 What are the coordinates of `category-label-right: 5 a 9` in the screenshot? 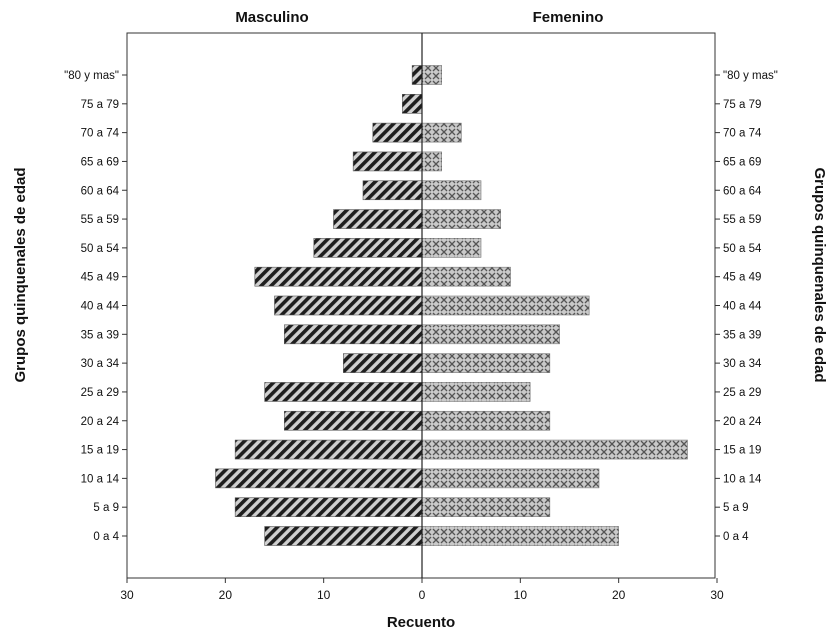 It's located at (736, 508).